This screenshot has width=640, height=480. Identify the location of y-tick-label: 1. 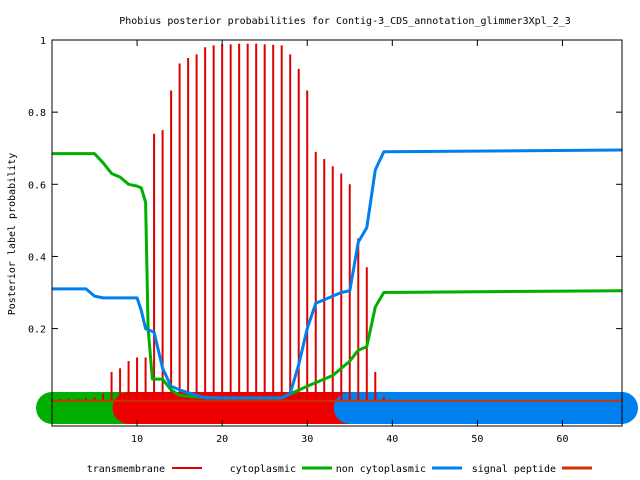
(43, 41).